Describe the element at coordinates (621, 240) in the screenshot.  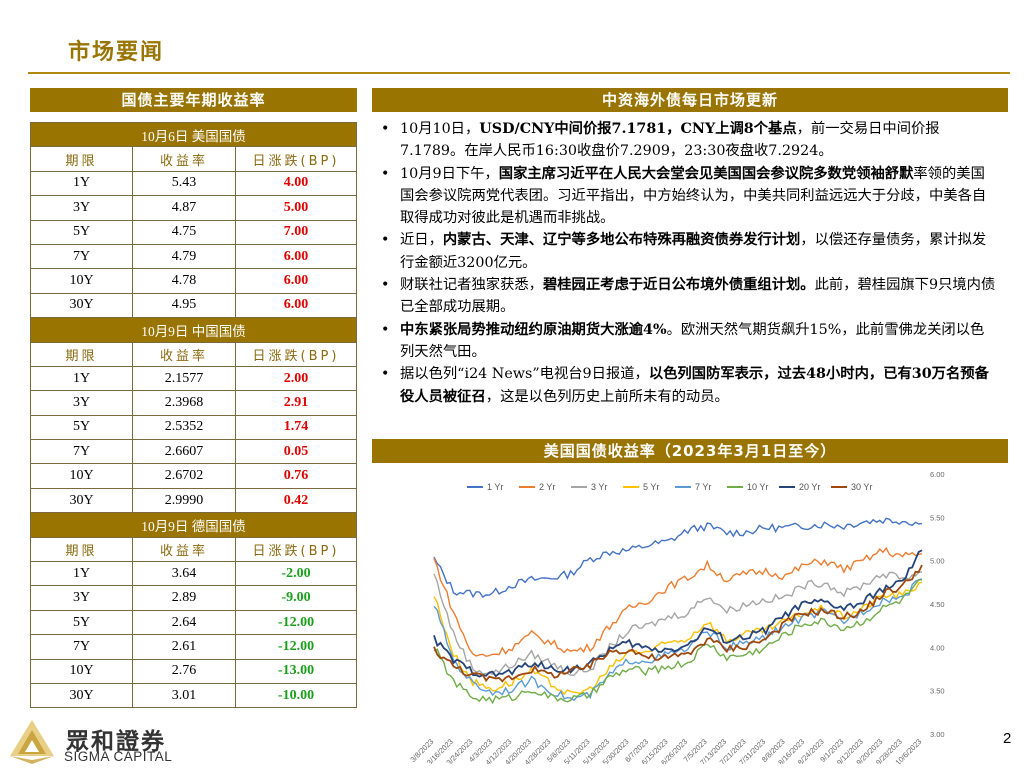
I see `news-highlight: 内蒙古、天津、辽宁等多地公布特殊再融资债券发行计划` at that location.